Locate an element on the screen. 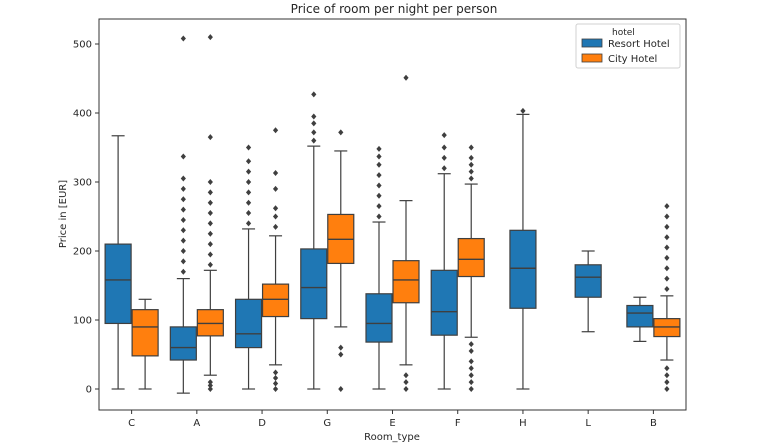 The height and width of the screenshot is (448, 772). x-tick-label: L is located at coordinates (588, 423).